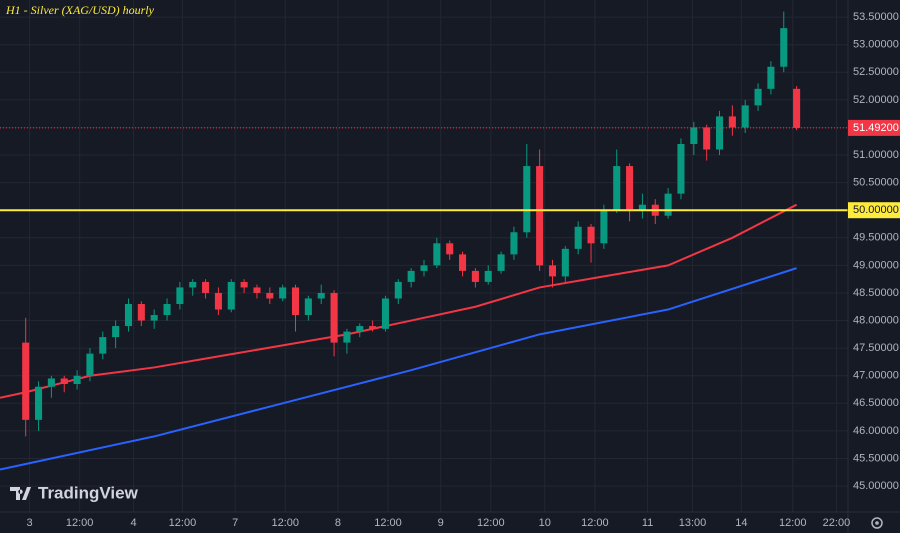 The width and height of the screenshot is (900, 533). Describe the element at coordinates (876, 183) in the screenshot. I see `y-tick-label: 50.50000` at that location.